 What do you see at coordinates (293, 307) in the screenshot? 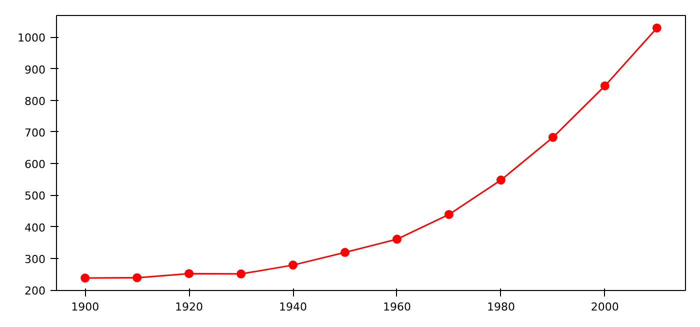
I see `x-tick-label: 1940` at bounding box center [293, 307].